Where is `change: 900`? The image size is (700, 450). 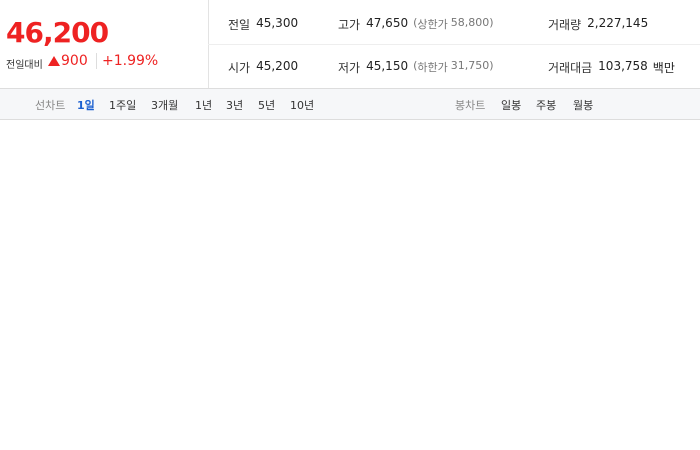
change: 900 is located at coordinates (74, 61).